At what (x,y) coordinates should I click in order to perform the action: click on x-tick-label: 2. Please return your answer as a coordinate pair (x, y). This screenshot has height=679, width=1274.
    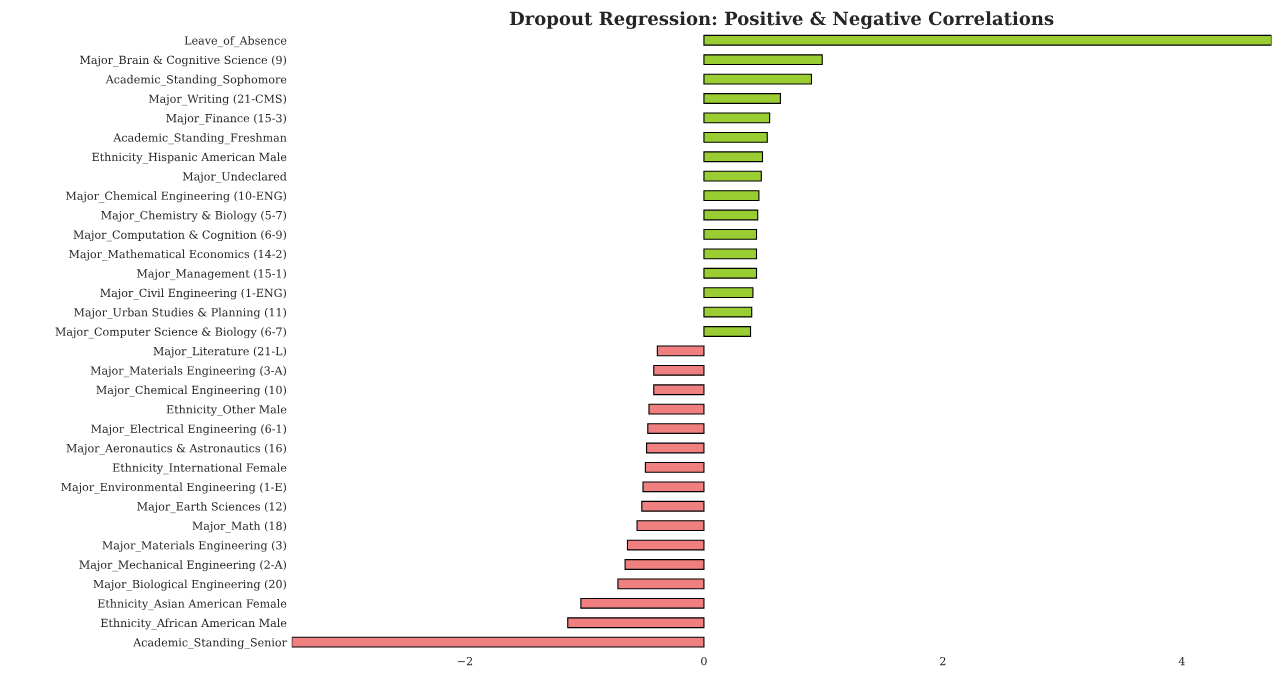
    Looking at the image, I should click on (943, 661).